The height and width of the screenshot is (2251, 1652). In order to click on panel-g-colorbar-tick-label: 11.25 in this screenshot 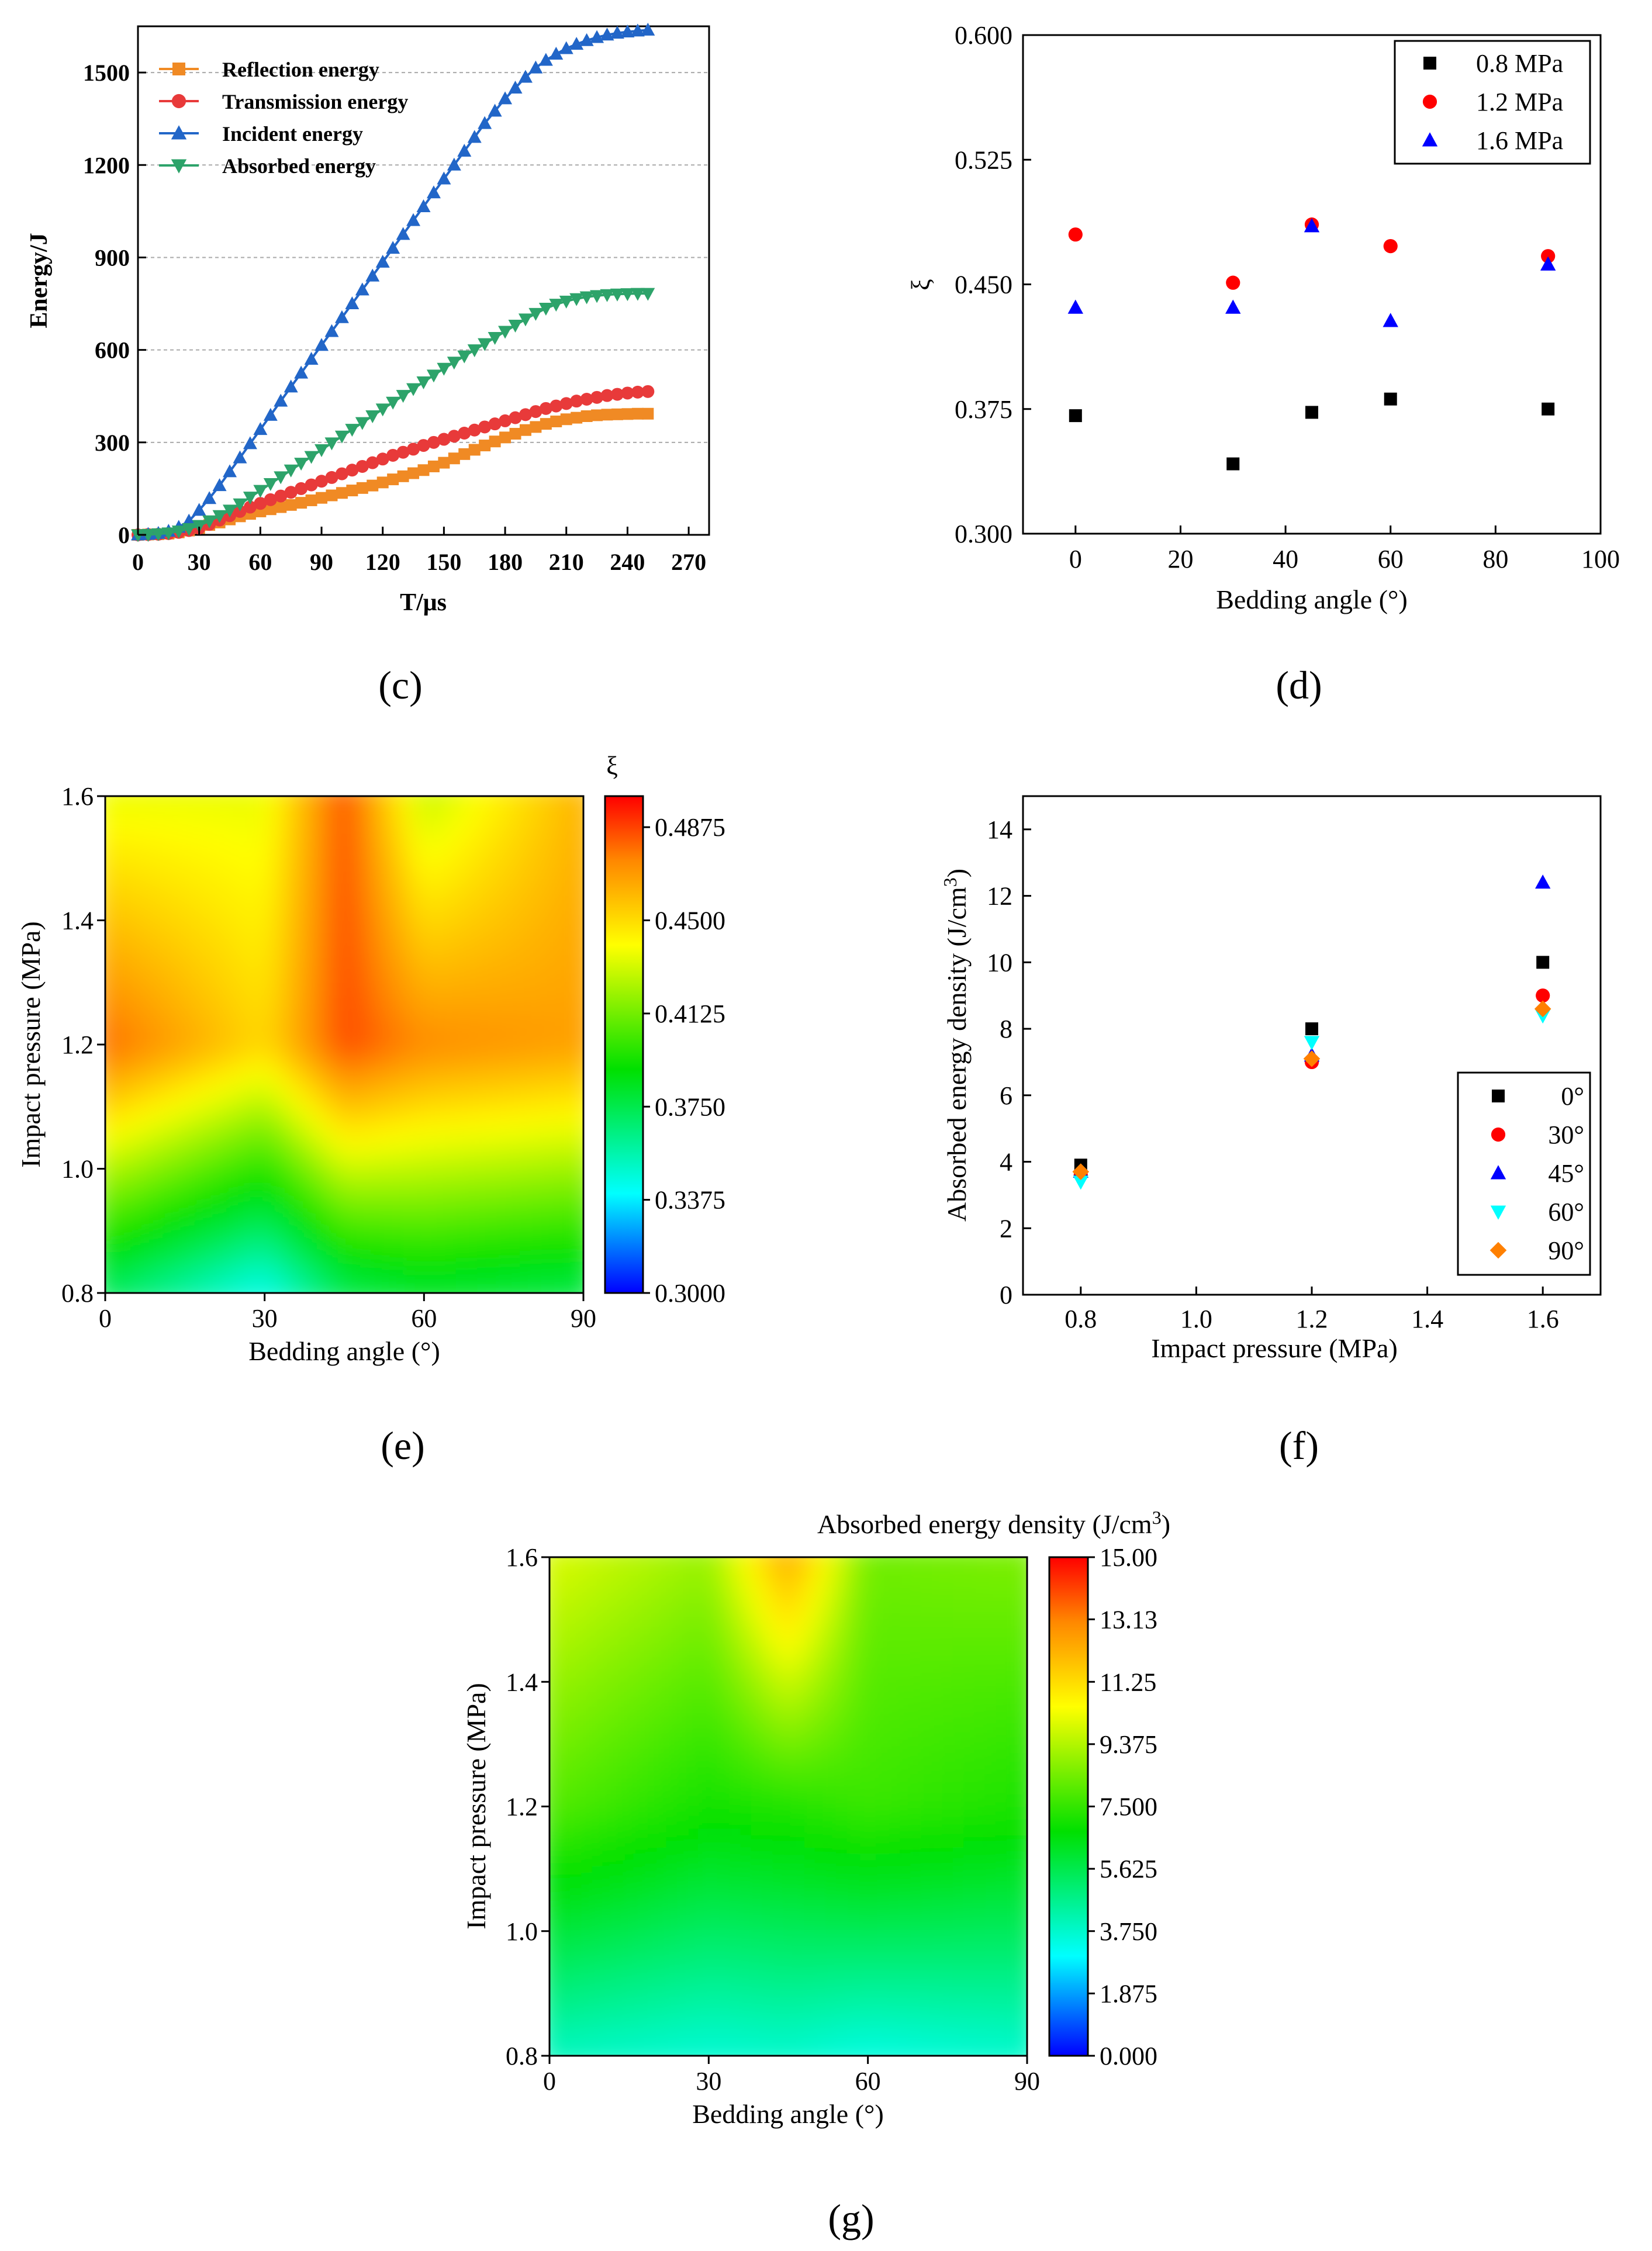, I will do `click(1128, 1682)`.